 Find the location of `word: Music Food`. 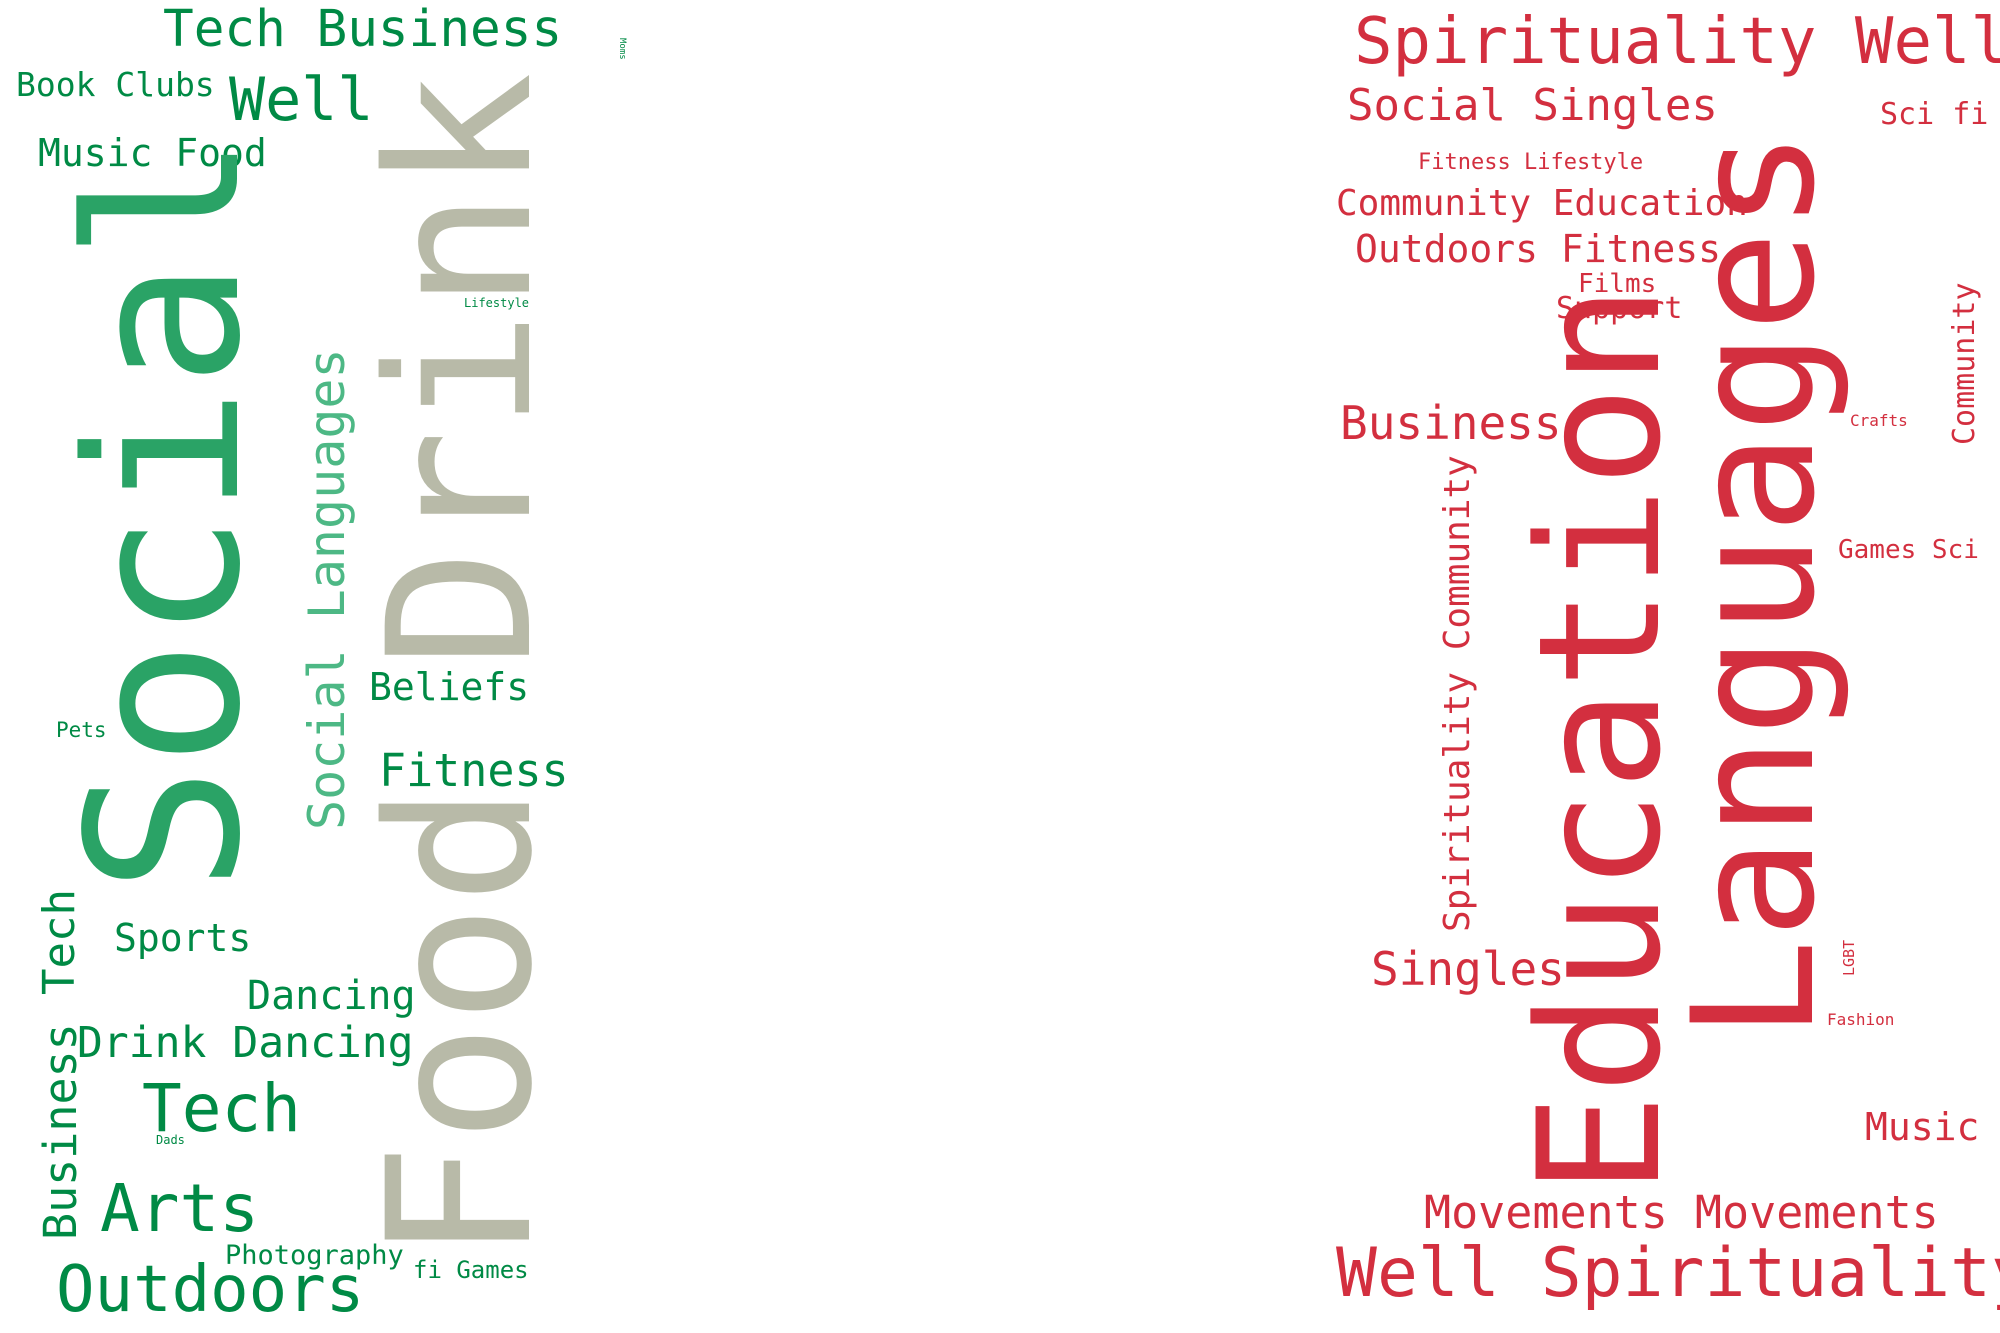

word: Music Food is located at coordinates (152, 153).